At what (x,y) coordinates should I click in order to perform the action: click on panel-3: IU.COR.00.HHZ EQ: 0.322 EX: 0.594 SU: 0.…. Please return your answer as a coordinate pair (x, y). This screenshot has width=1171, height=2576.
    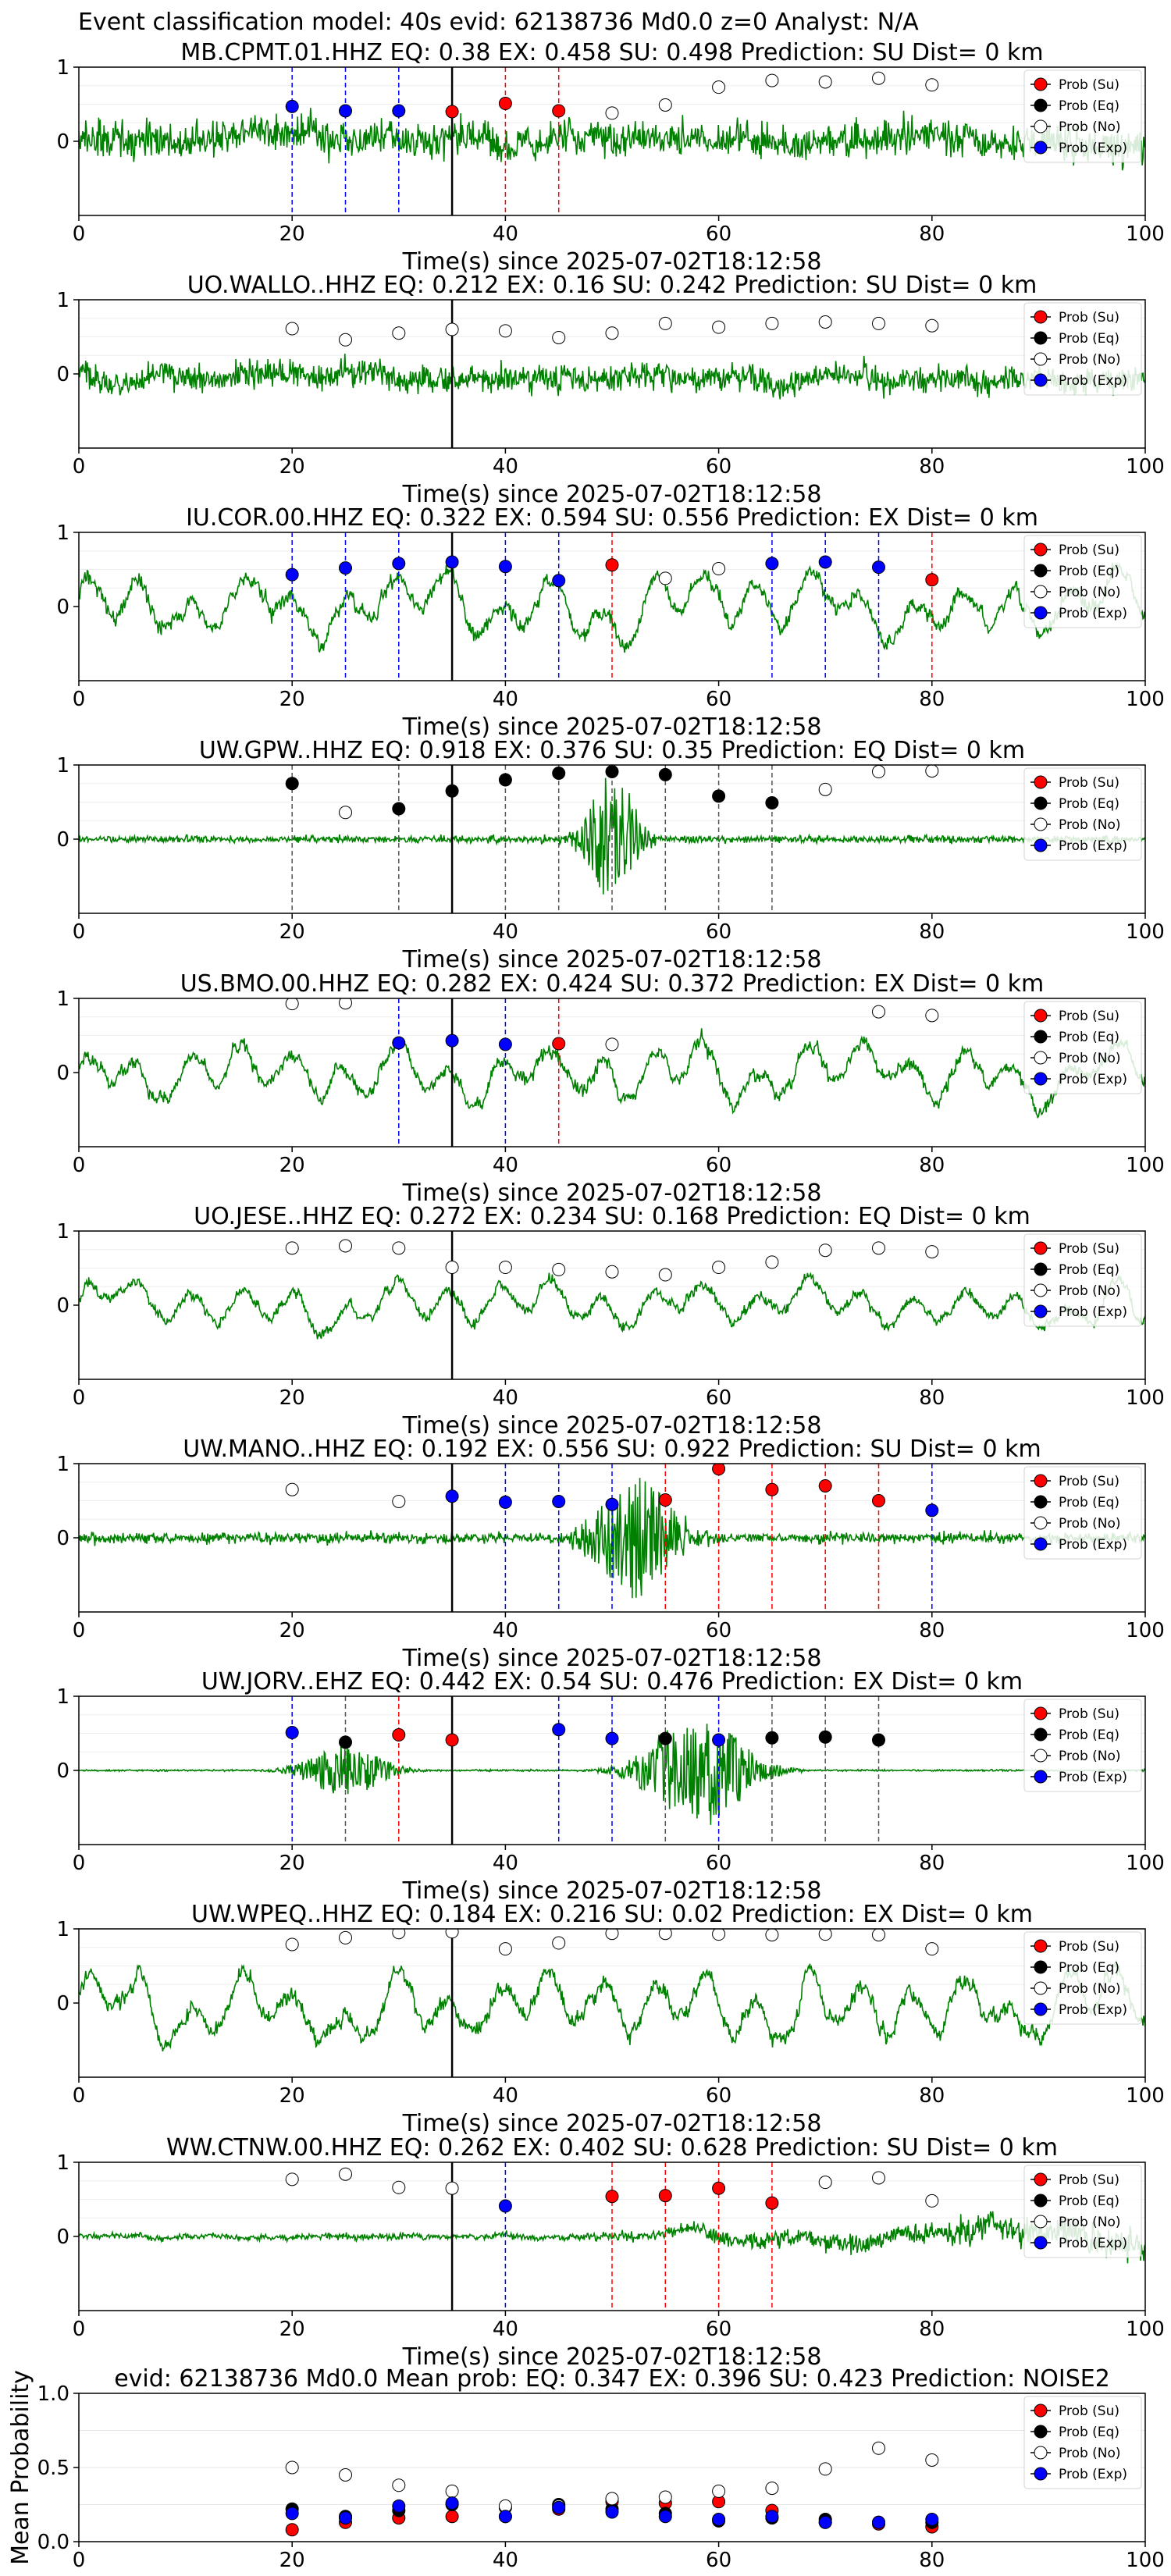
    Looking at the image, I should click on (610, 622).